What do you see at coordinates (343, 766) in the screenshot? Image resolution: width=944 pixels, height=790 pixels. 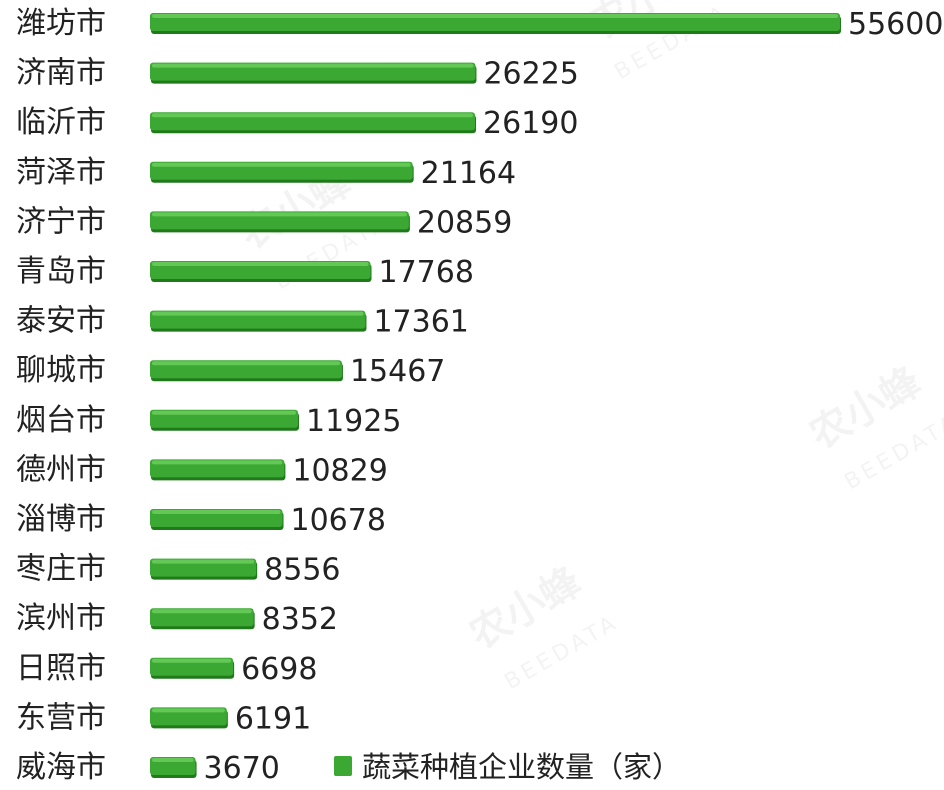 I see `legend-swatch` at bounding box center [343, 766].